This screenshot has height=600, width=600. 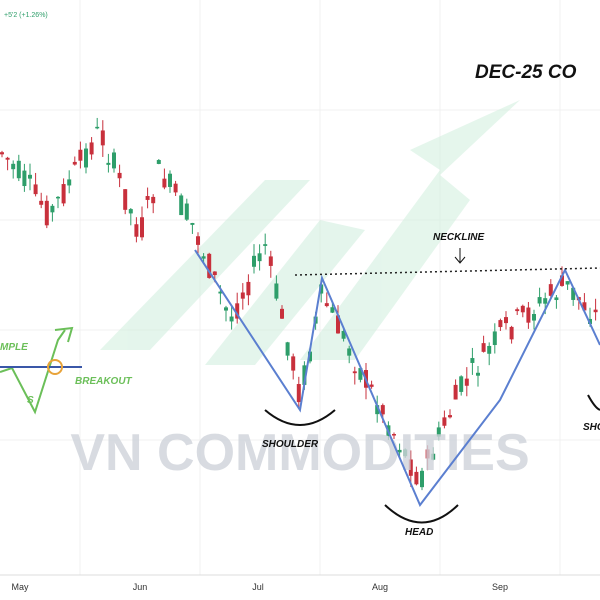 I want to click on watermark-text: VN COMMODITIES, so click(x=299, y=453).